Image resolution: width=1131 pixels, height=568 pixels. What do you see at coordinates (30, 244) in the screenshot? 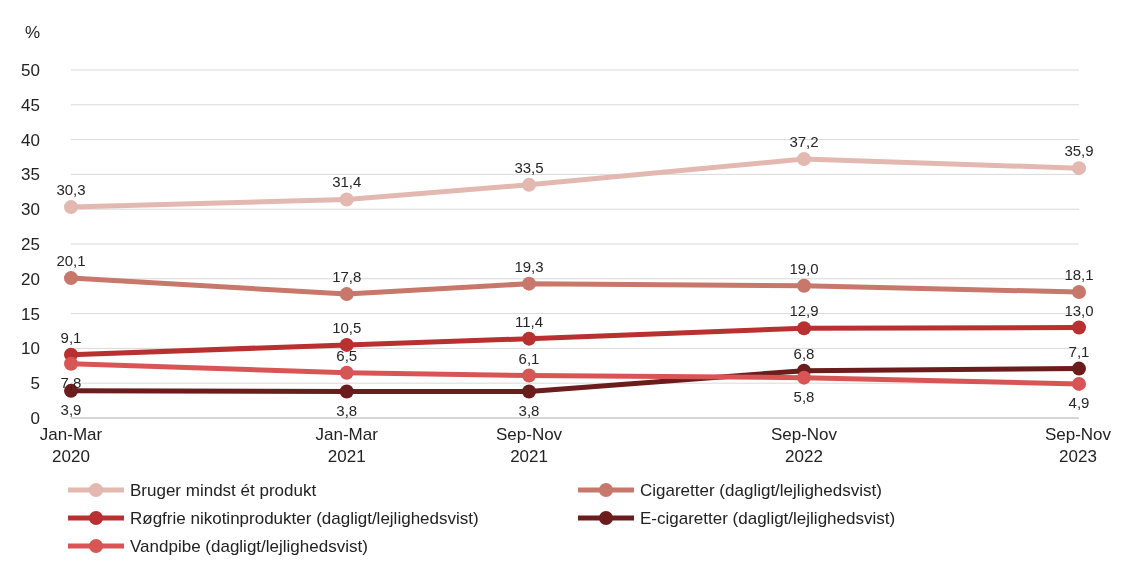
I see `y-tick-label: 25` at bounding box center [30, 244].